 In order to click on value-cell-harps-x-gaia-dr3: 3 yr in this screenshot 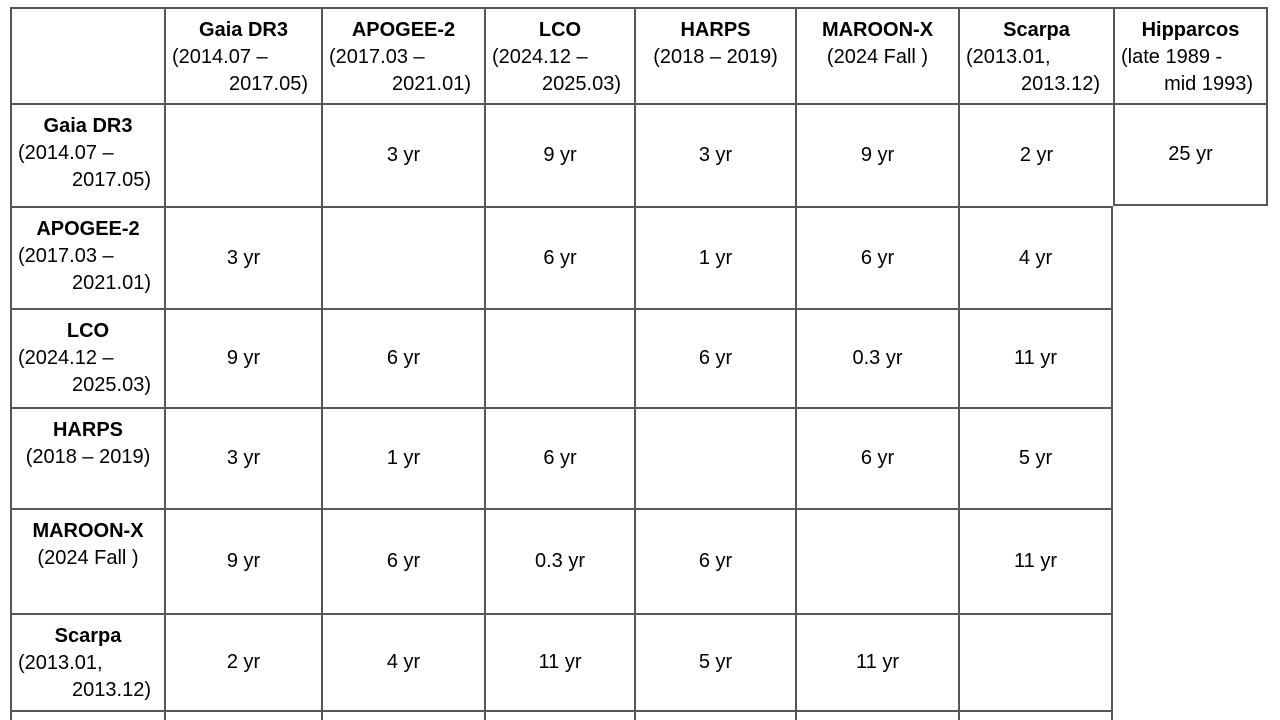, I will do `click(242, 457)`.